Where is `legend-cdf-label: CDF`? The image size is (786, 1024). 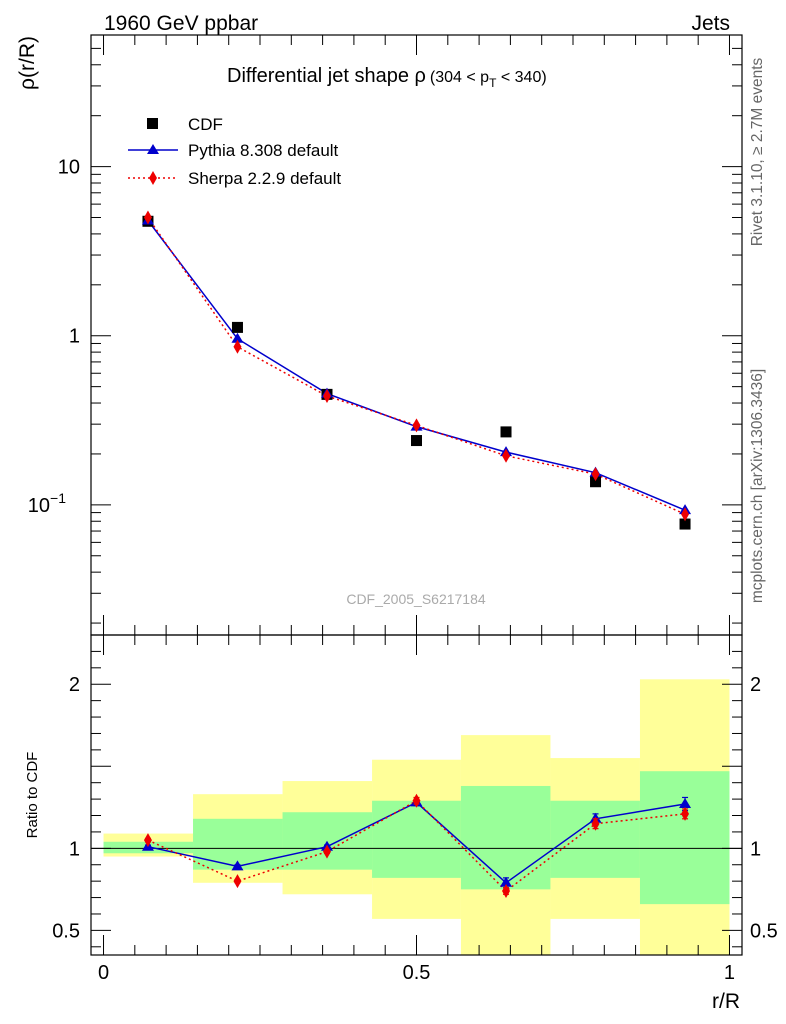
legend-cdf-label: CDF is located at coordinates (205, 124).